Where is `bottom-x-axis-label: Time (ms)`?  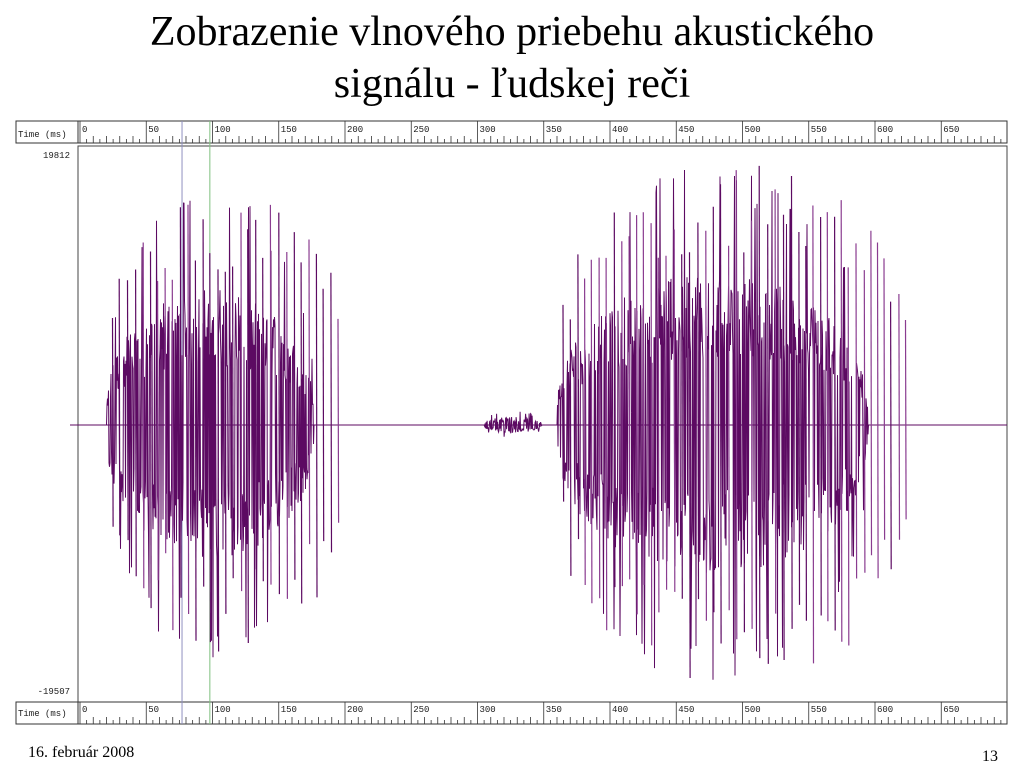 bottom-x-axis-label: Time (ms) is located at coordinates (42, 714).